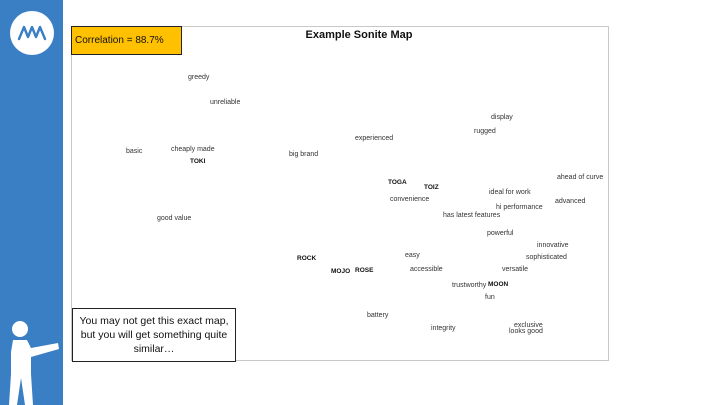 This screenshot has width=720, height=405. Describe the element at coordinates (469, 285) in the screenshot. I see `attribute-label: trustworthy` at that location.